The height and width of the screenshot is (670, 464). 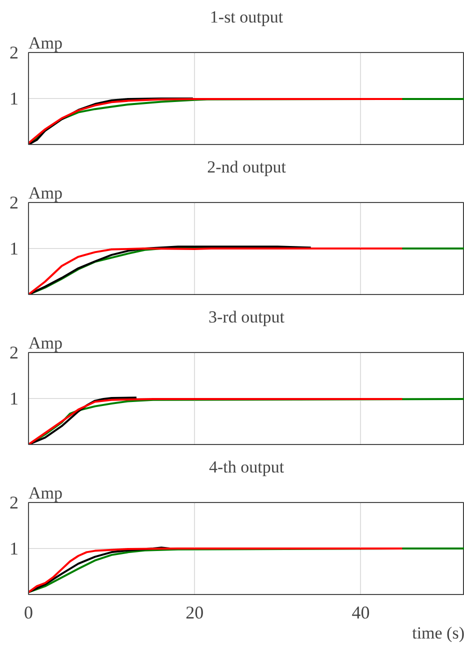 I want to click on x-tick-label: 20, so click(x=195, y=612).